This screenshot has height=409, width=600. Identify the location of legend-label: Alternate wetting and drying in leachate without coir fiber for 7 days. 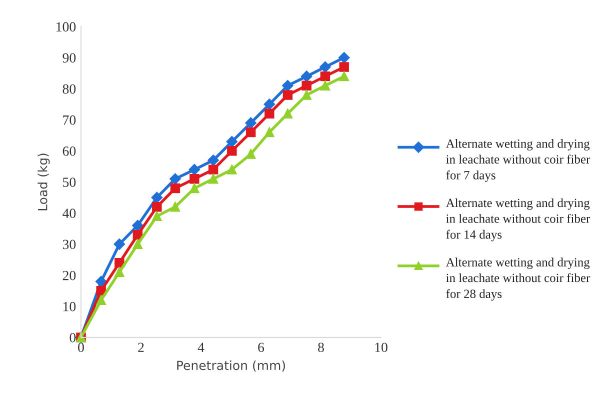
(518, 160).